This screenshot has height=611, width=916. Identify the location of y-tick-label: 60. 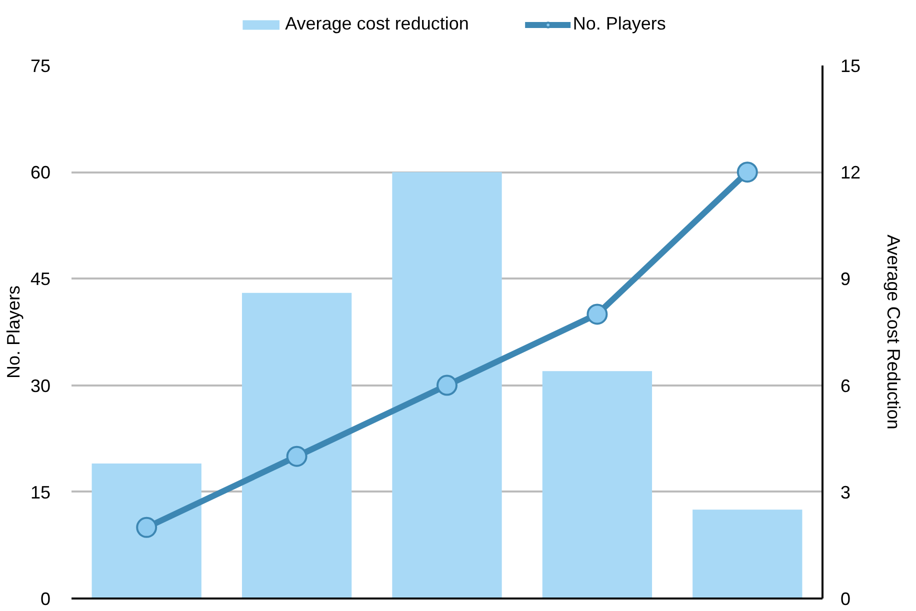
(40, 172).